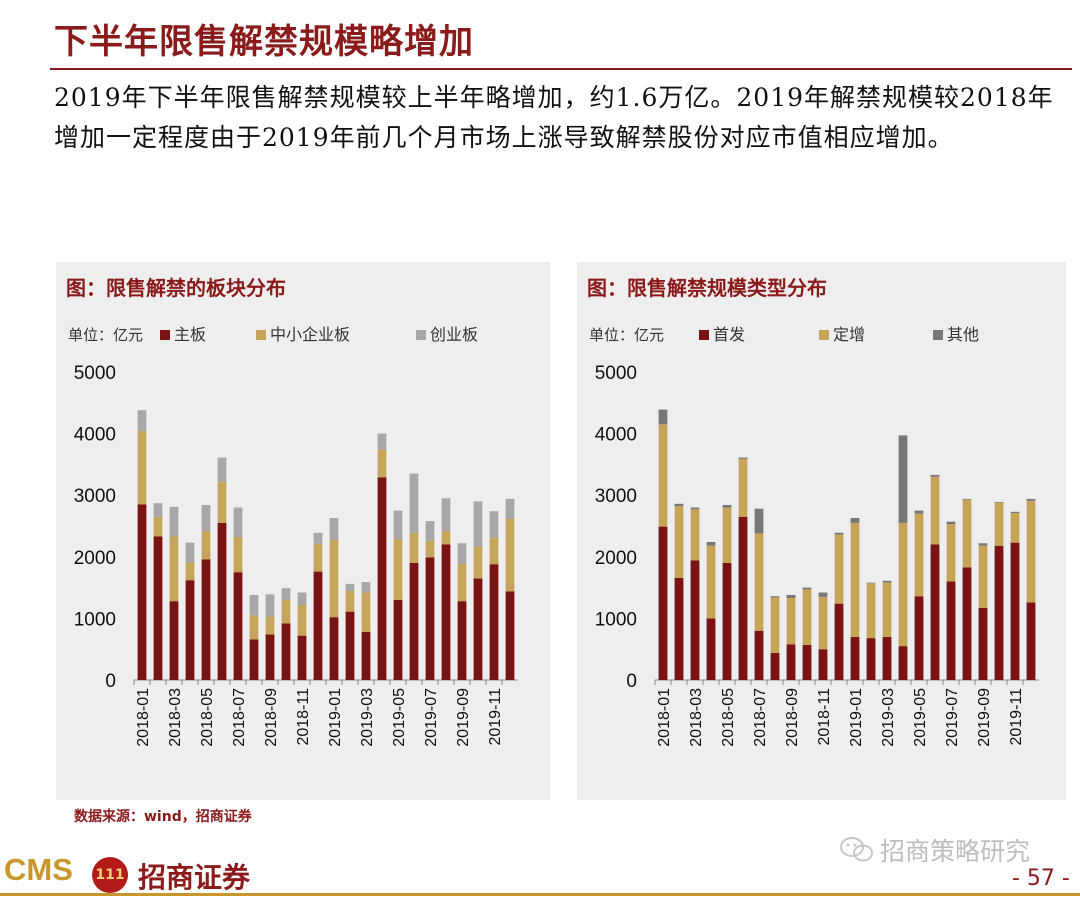 The image size is (1080, 898). Describe the element at coordinates (729, 334) in the screenshot. I see `legend-label: 首发` at that location.